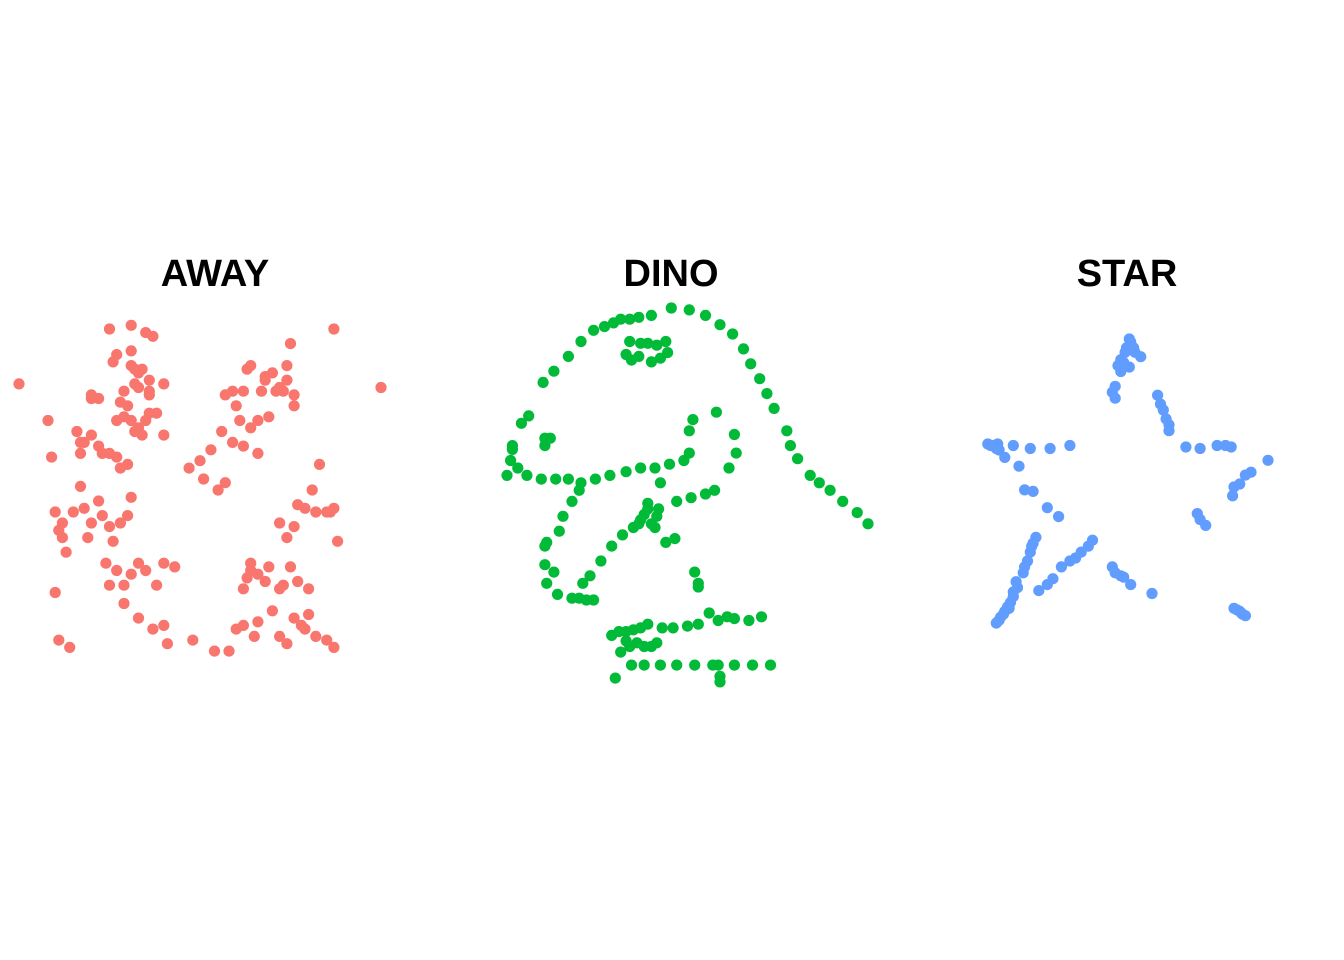 The image size is (1344, 960). Describe the element at coordinates (671, 274) in the screenshot. I see `panel-title-dino: DINO` at that location.